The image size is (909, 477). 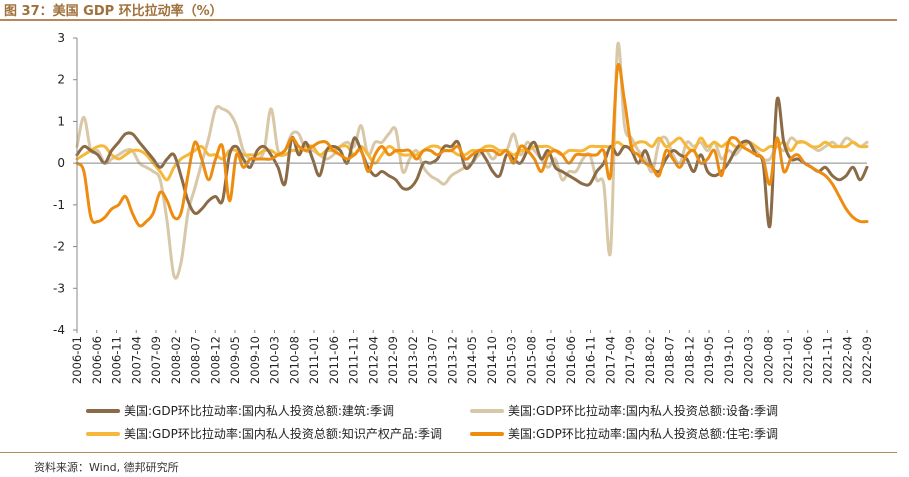 I want to click on x-tick-label: 2016-06, so click(x=571, y=360).